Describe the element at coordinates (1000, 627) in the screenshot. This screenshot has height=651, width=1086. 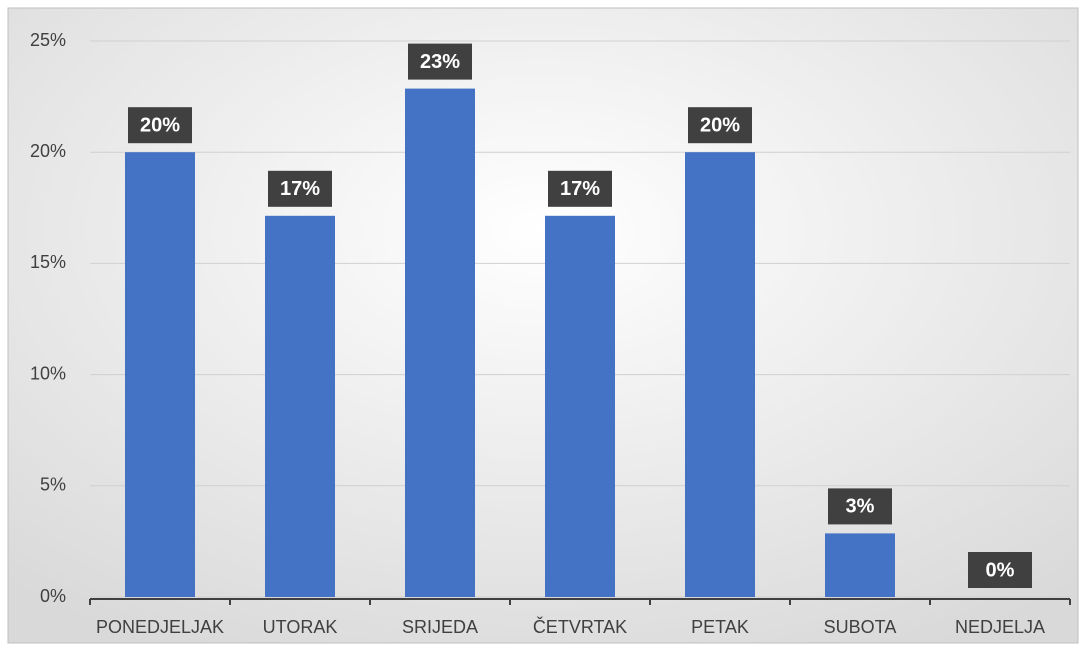
I see `x-tick-label: NEDJELJA` at that location.